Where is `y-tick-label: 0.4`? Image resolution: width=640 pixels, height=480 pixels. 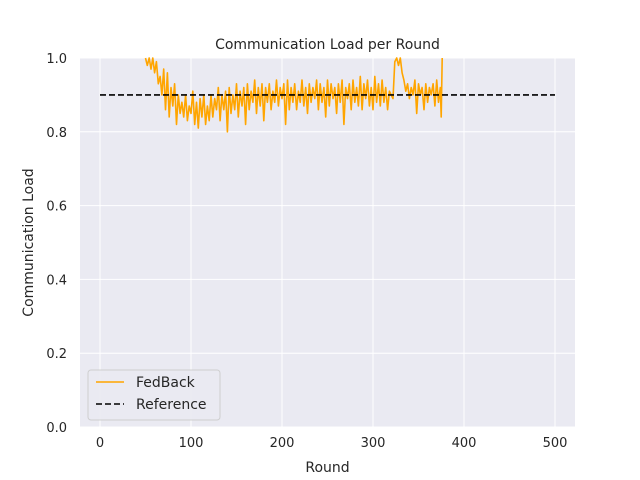
y-tick-label: 0.4 is located at coordinates (56, 280).